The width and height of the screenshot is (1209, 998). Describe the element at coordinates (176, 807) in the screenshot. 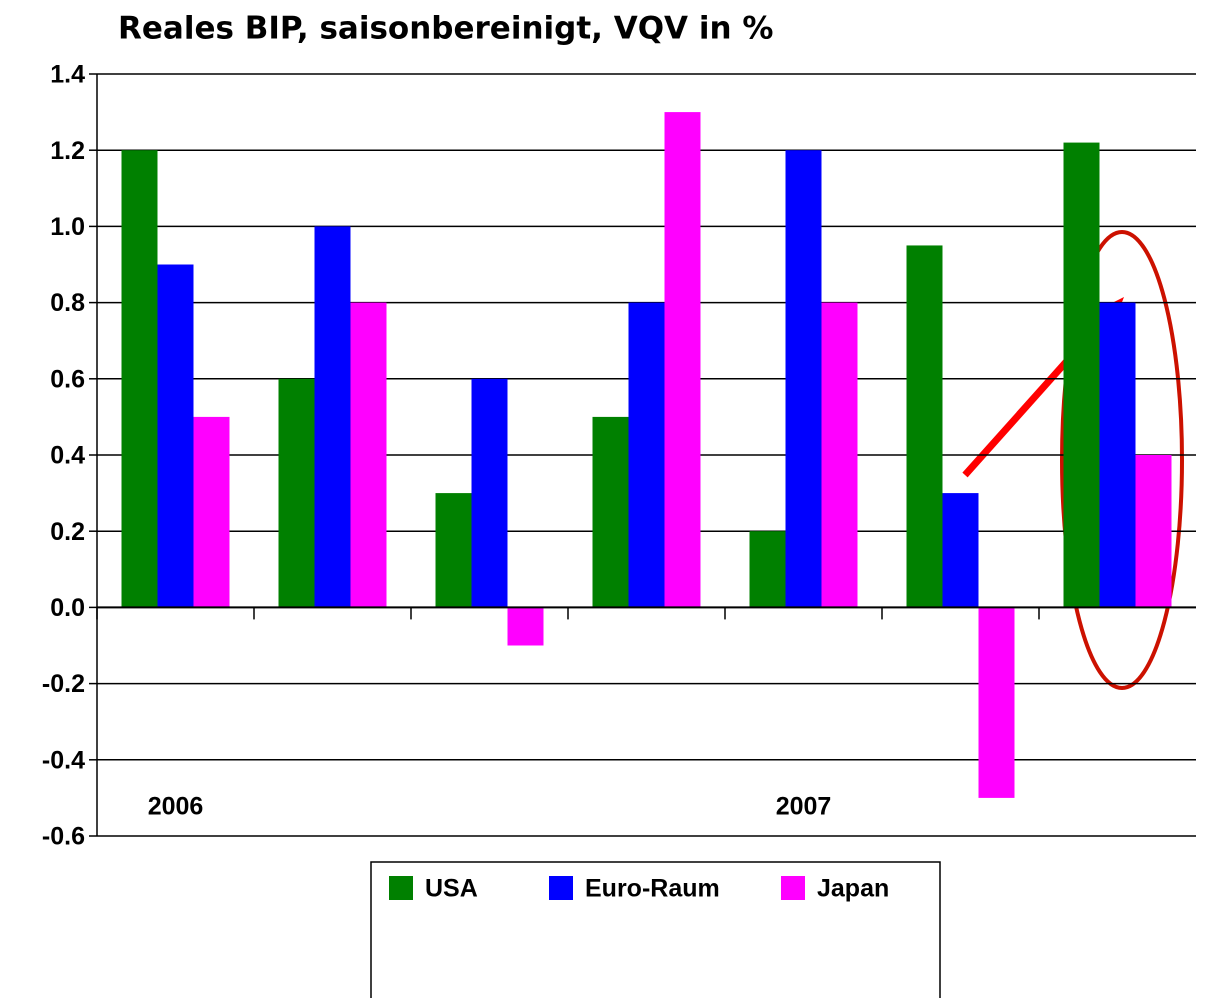

I see `x-tick-label: 2006` at that location.